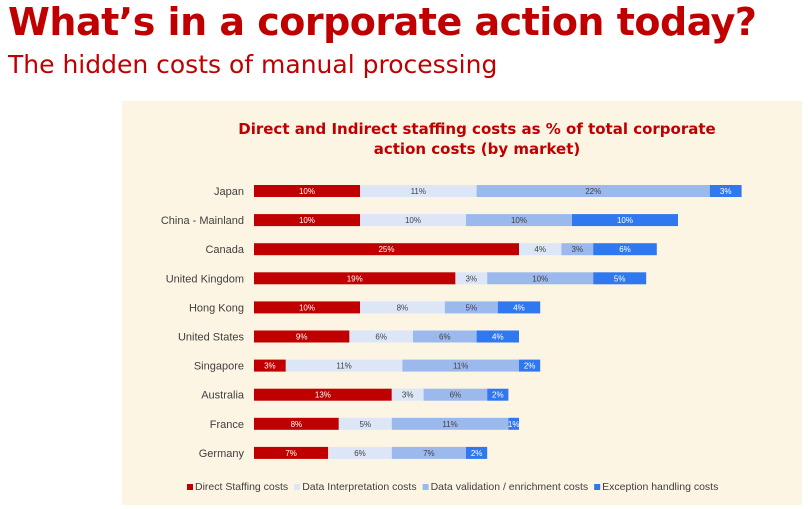 This screenshot has height=509, width=808. I want to click on category-label: Japan, so click(229, 192).